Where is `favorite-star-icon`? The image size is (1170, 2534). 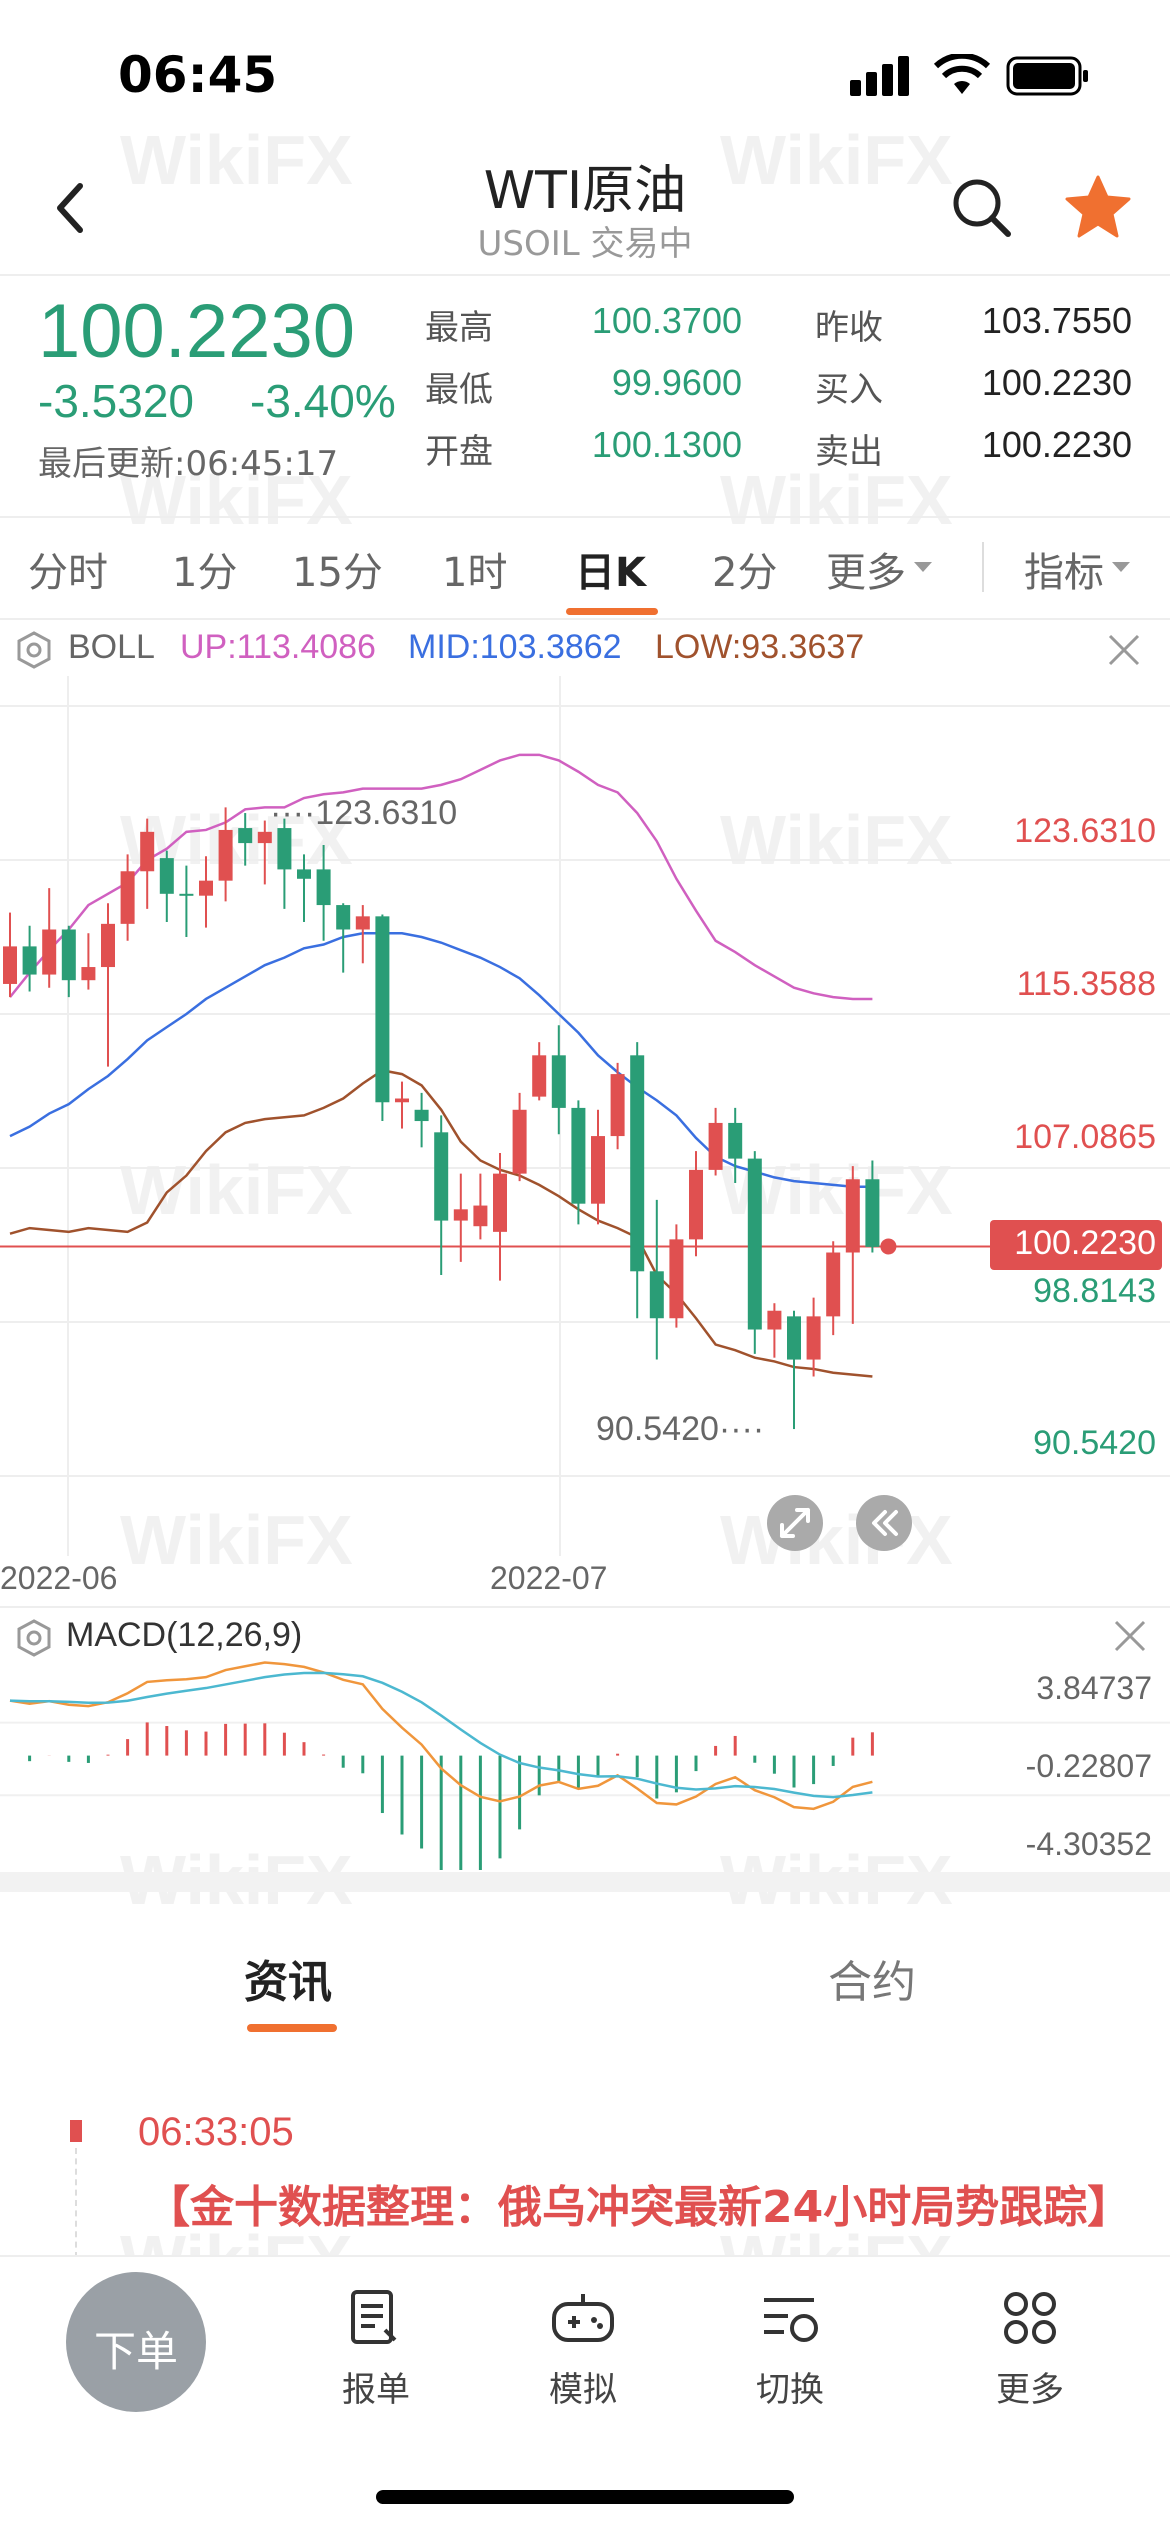 favorite-star-icon is located at coordinates (1098, 207).